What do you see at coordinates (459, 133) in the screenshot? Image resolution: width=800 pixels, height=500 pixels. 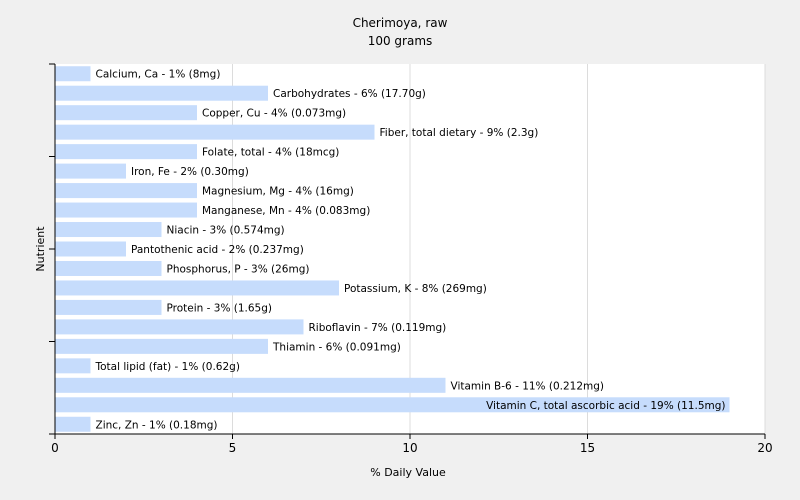 I see `bar-label: Fiber, total dietary - 9% (2.3g)` at bounding box center [459, 133].